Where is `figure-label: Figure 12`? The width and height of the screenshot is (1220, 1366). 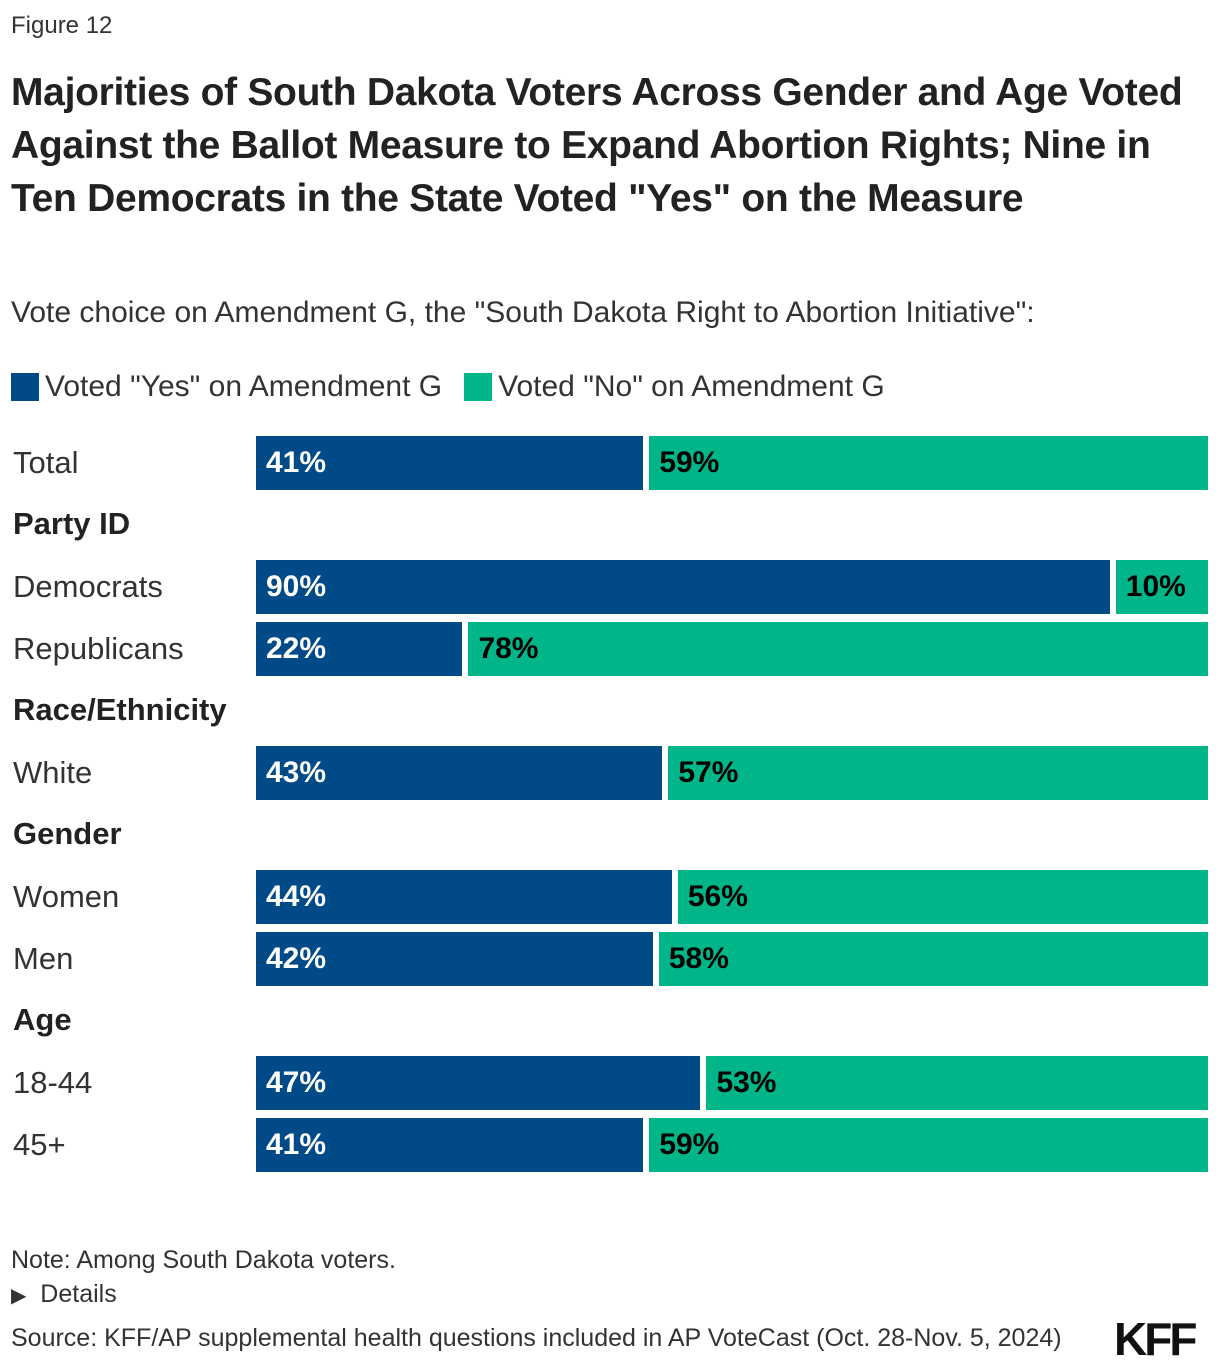
figure-label: Figure 12 is located at coordinates (62, 25).